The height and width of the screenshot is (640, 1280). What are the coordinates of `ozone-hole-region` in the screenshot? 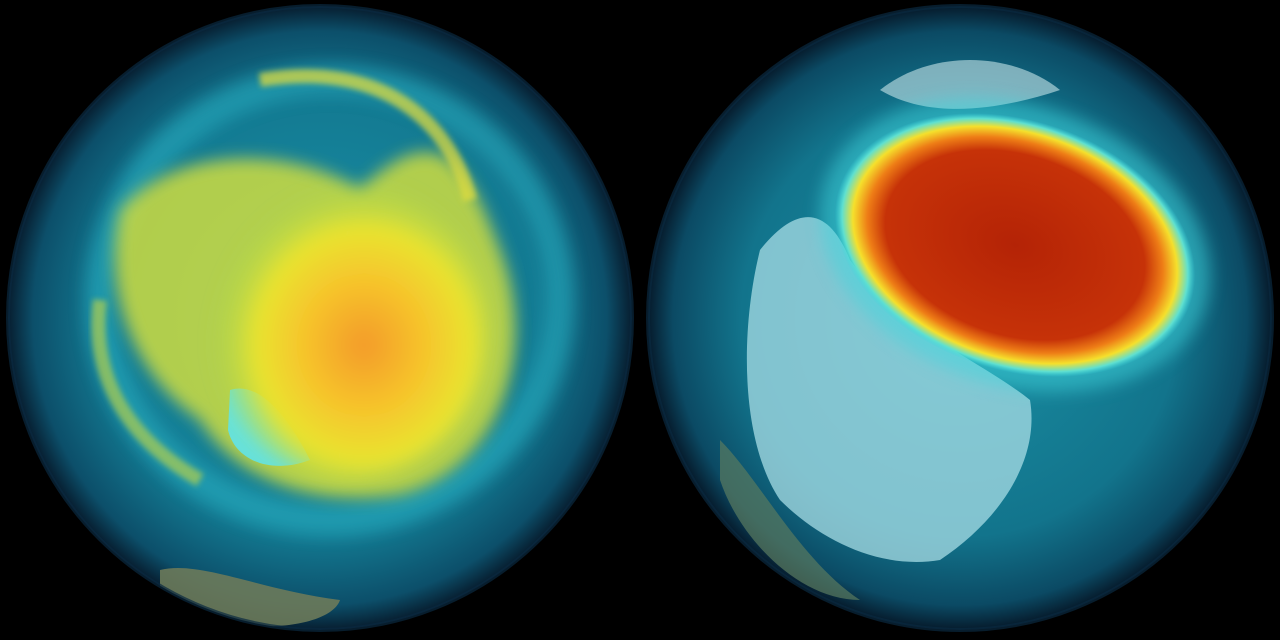 It's located at (1015, 245).